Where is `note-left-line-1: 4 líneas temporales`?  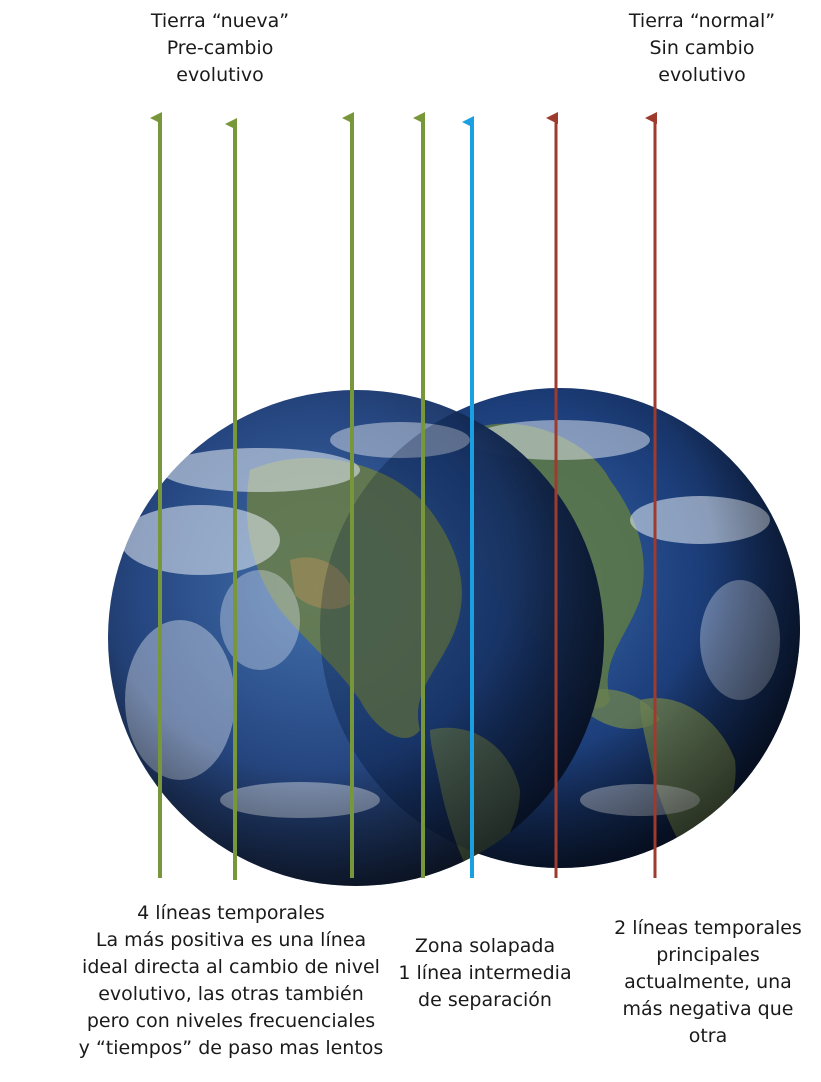
note-left-line-1: 4 líneas temporales is located at coordinates (231, 913).